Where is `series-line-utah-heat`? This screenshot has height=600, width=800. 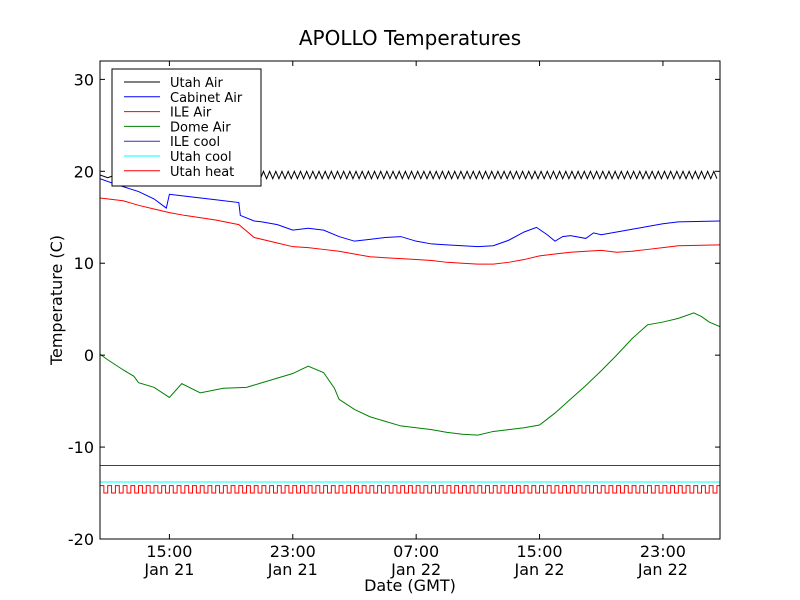
series-line-utah-heat is located at coordinates (410, 489).